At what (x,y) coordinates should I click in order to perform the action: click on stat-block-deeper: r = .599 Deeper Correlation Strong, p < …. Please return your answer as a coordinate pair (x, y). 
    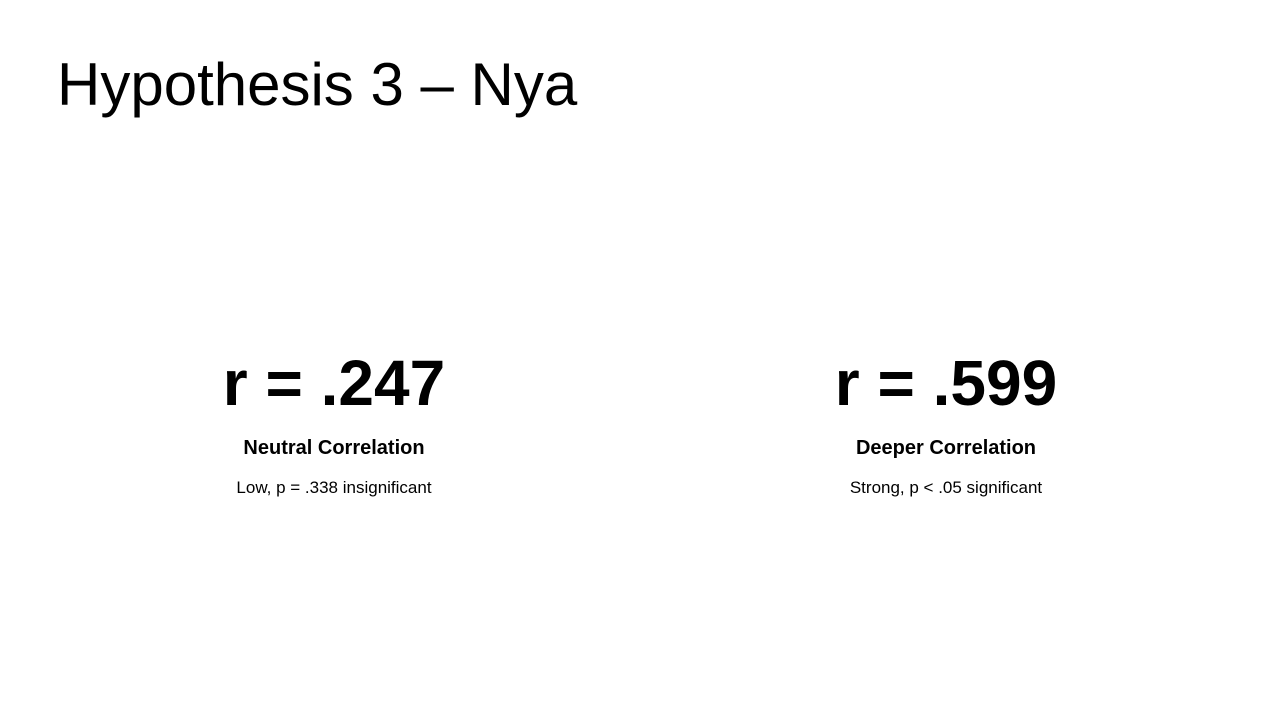
    Looking at the image, I should click on (946, 423).